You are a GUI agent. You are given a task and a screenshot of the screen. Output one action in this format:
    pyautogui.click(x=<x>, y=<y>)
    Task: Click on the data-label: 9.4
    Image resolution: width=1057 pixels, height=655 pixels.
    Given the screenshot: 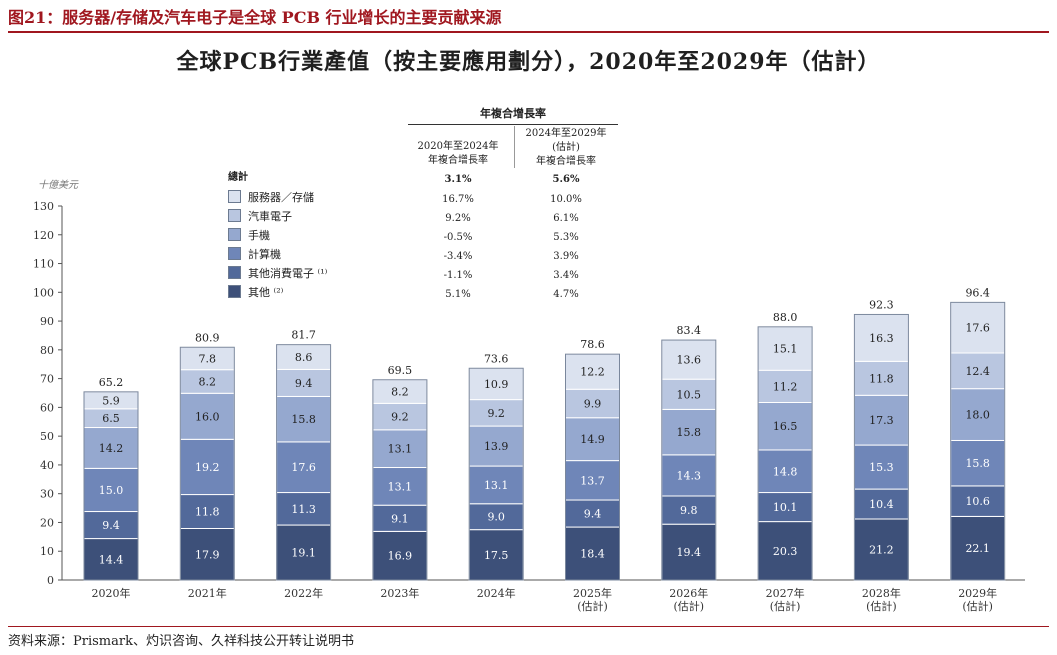 What is the action you would take?
    pyautogui.click(x=304, y=383)
    